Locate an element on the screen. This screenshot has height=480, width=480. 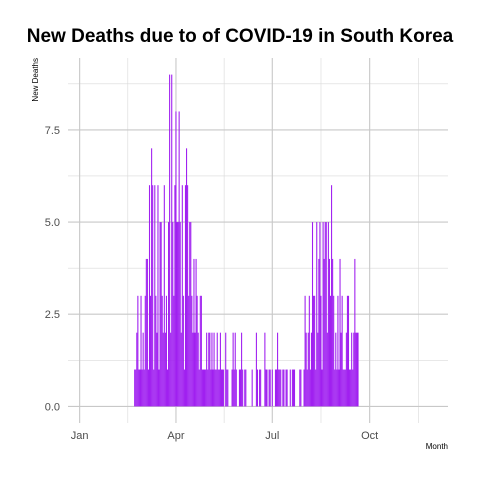
y-tick-label: 2.5 is located at coordinates (52, 315).